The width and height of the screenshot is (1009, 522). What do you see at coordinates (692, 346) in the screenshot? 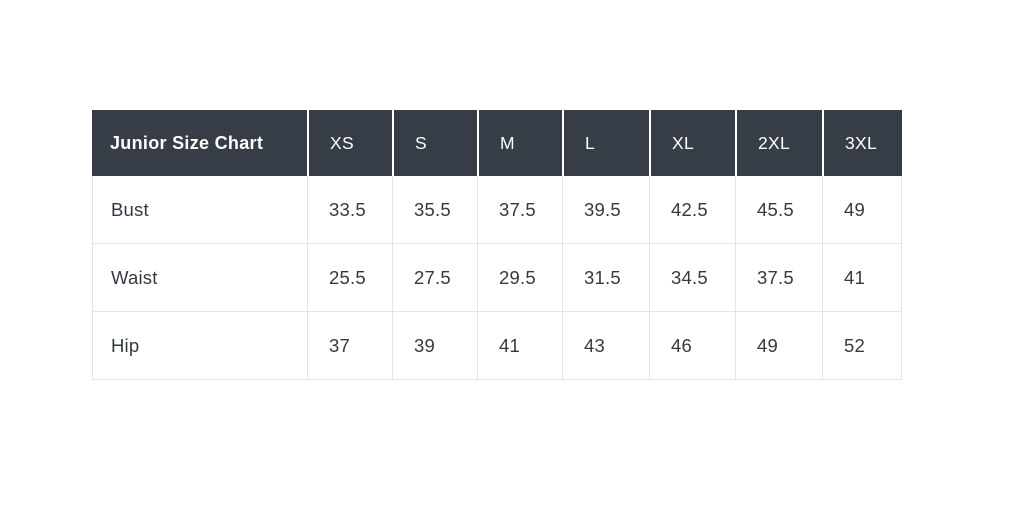
I see `cell-hip-xl: 46` at bounding box center [692, 346].